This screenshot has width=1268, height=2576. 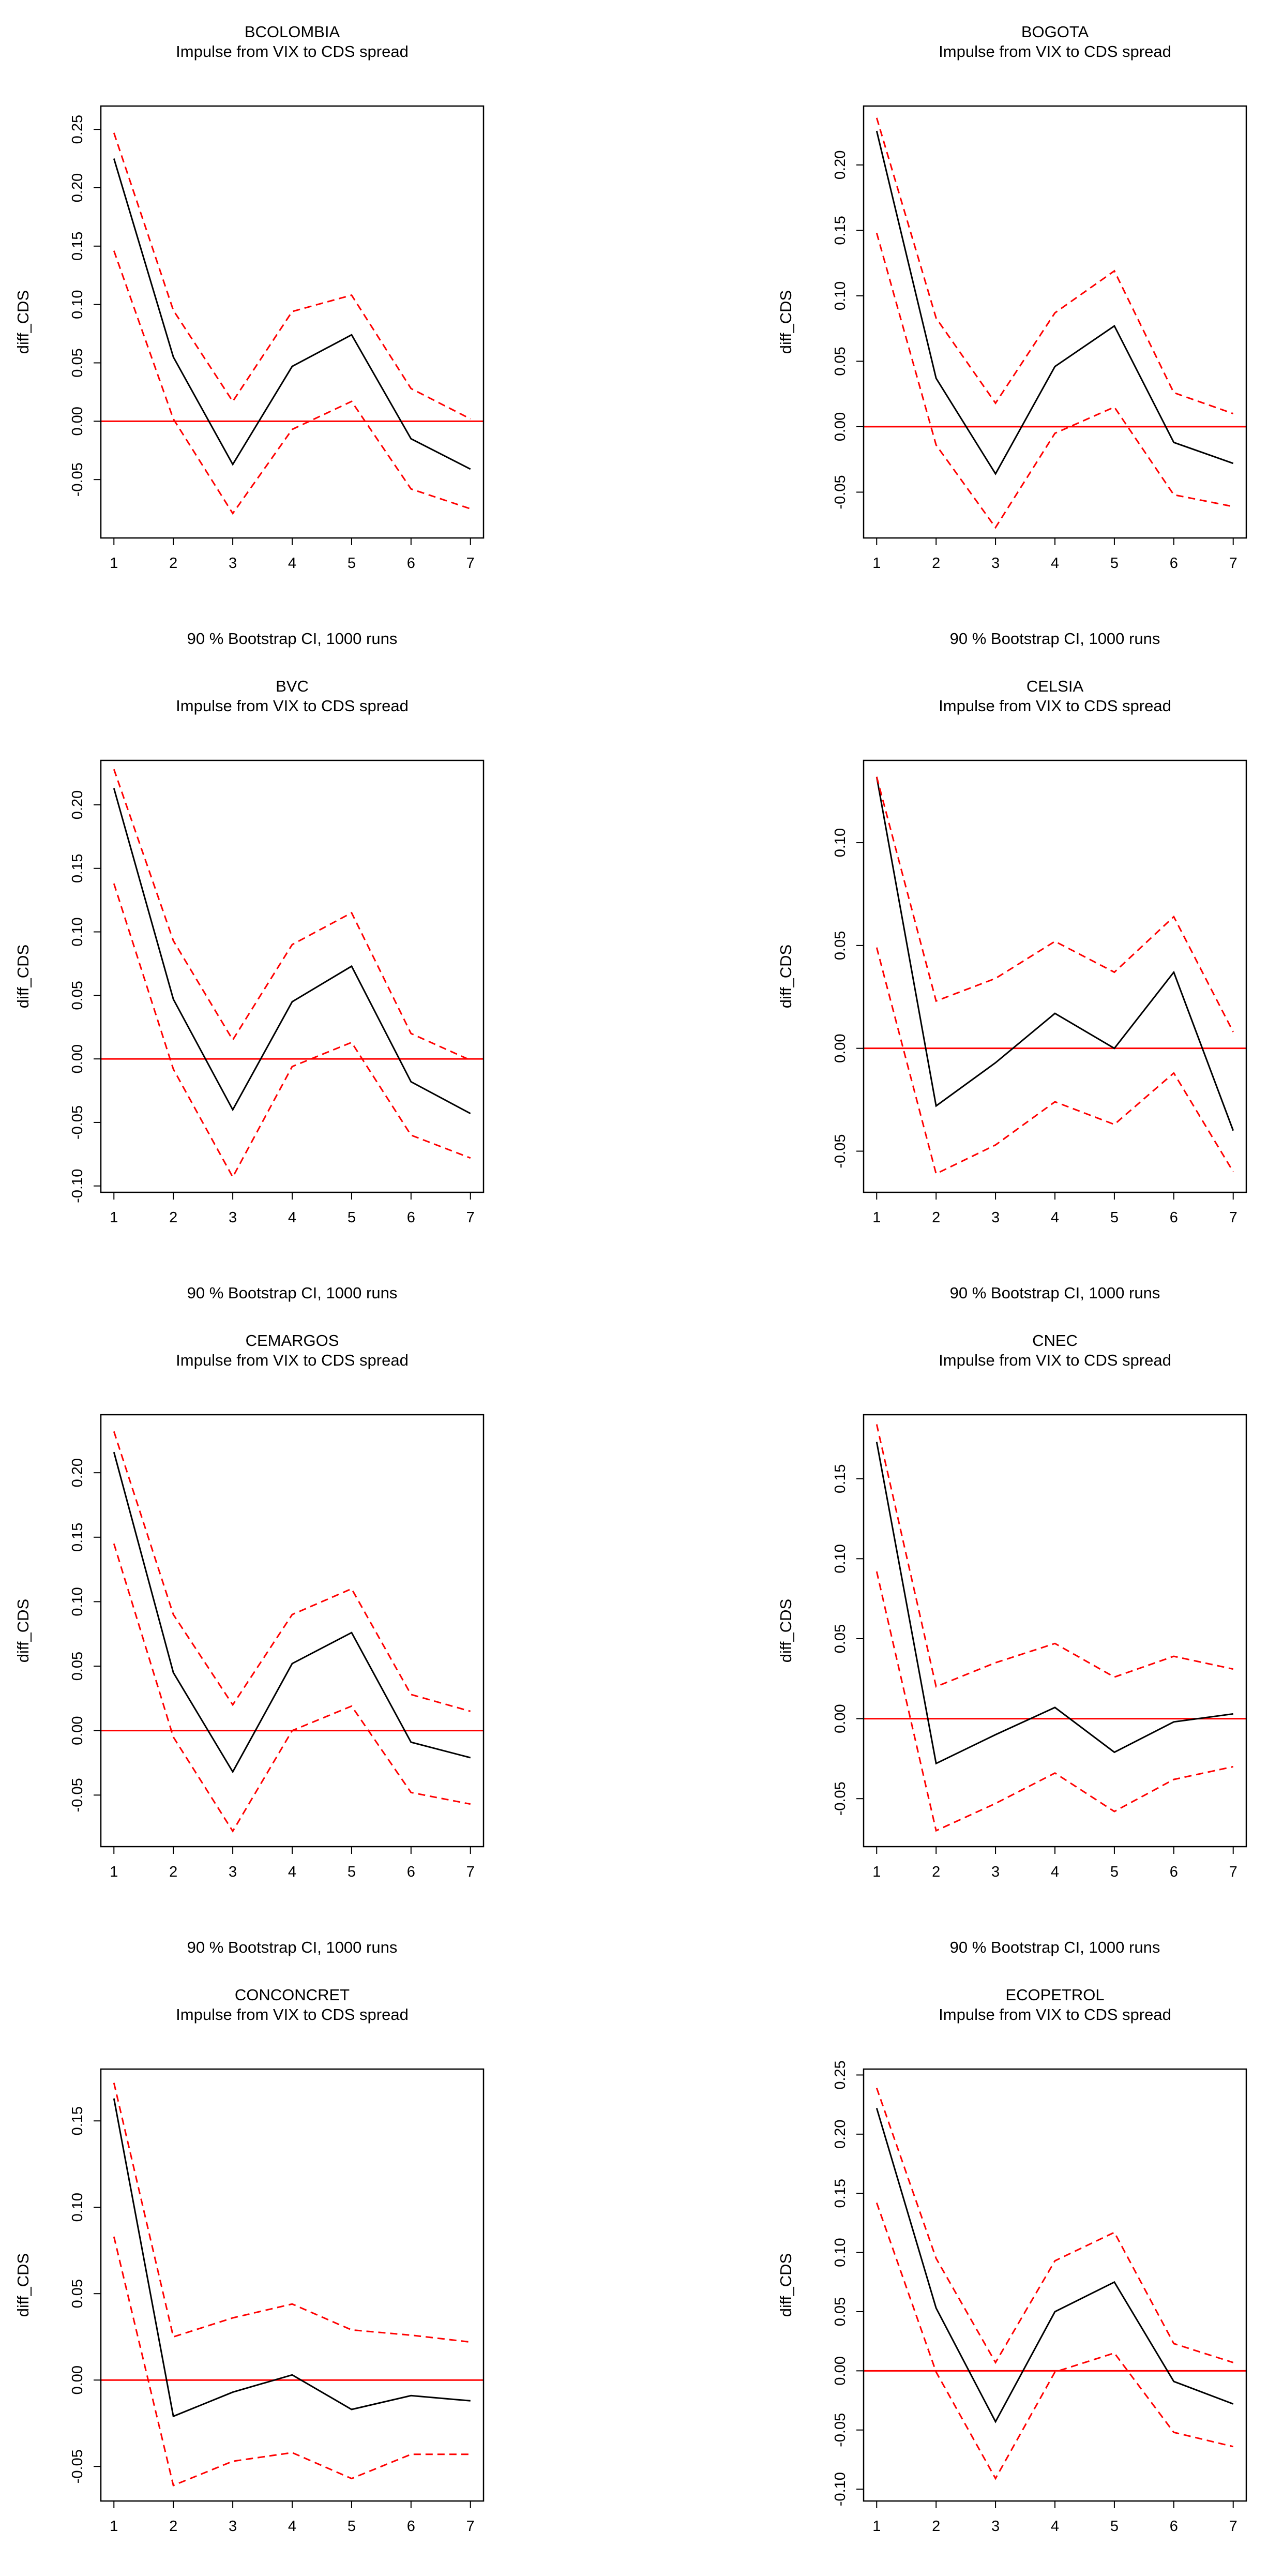 What do you see at coordinates (292, 32) in the screenshot?
I see `chart-title: BCOLOMBIA` at bounding box center [292, 32].